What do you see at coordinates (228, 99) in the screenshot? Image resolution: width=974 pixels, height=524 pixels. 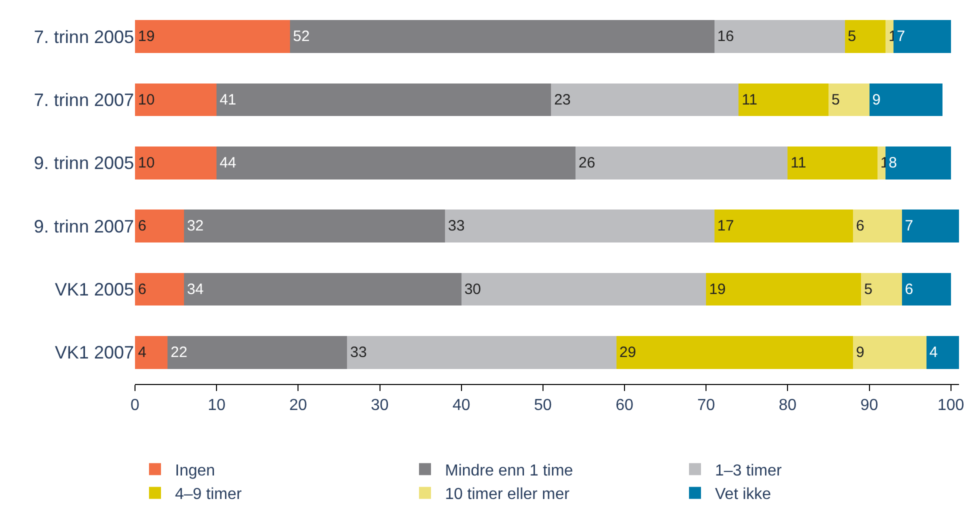 I see `data-label: 41` at bounding box center [228, 99].